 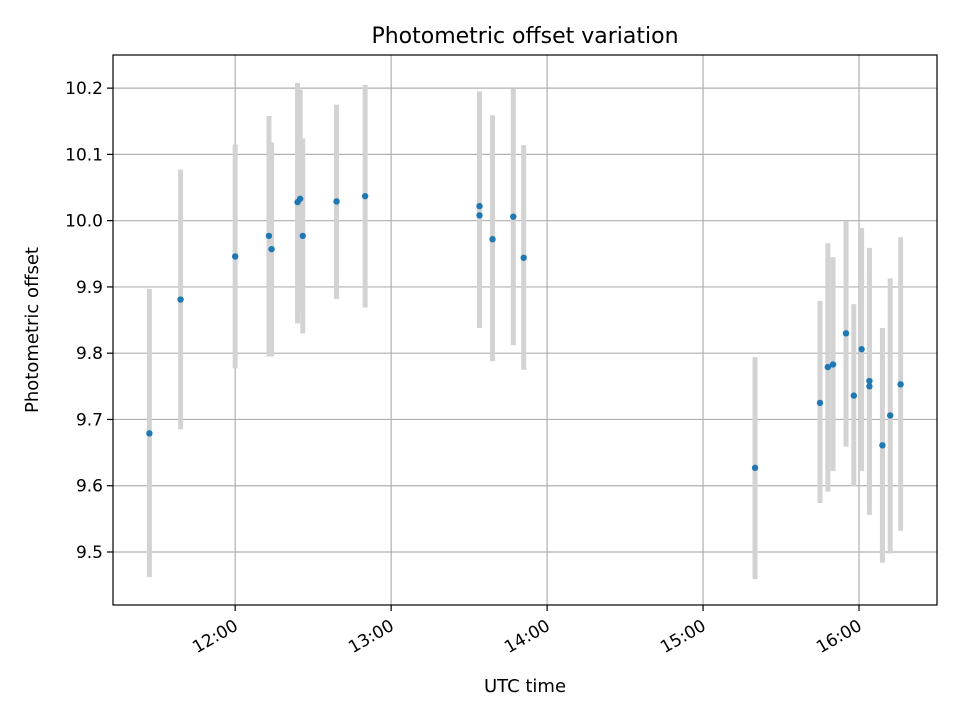 What do you see at coordinates (525, 686) in the screenshot?
I see `x-axis-label: UTC time` at bounding box center [525, 686].